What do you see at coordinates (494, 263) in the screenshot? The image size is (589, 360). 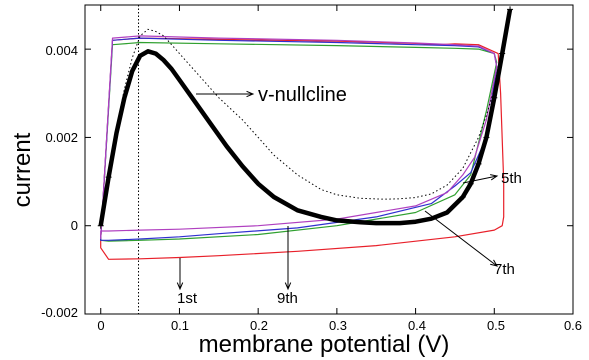 I see `arrow-7th-head` at bounding box center [494, 263].